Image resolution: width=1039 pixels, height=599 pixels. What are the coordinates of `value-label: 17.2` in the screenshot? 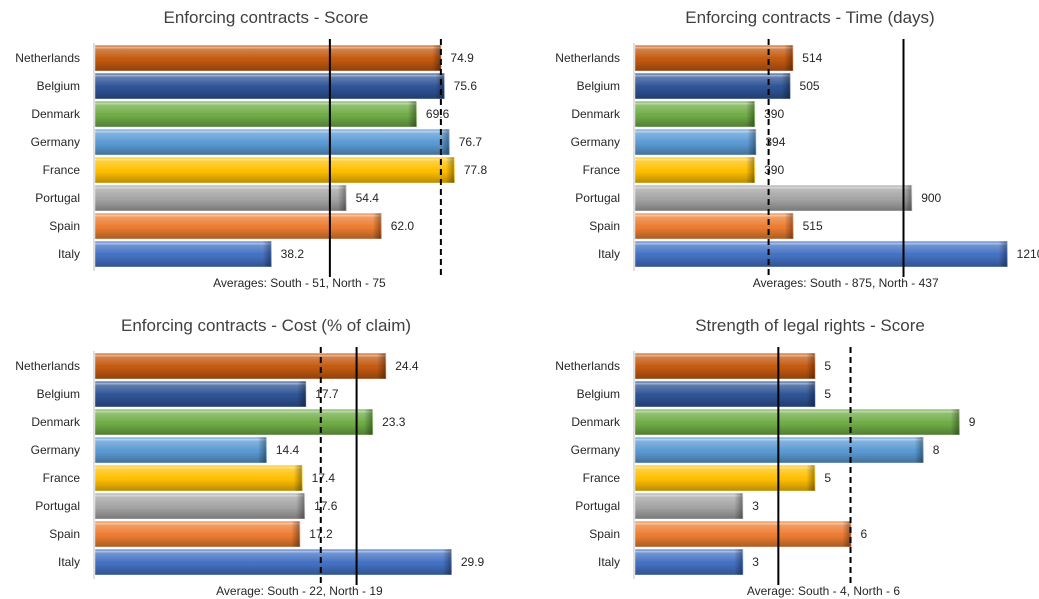 It's located at (321, 534).